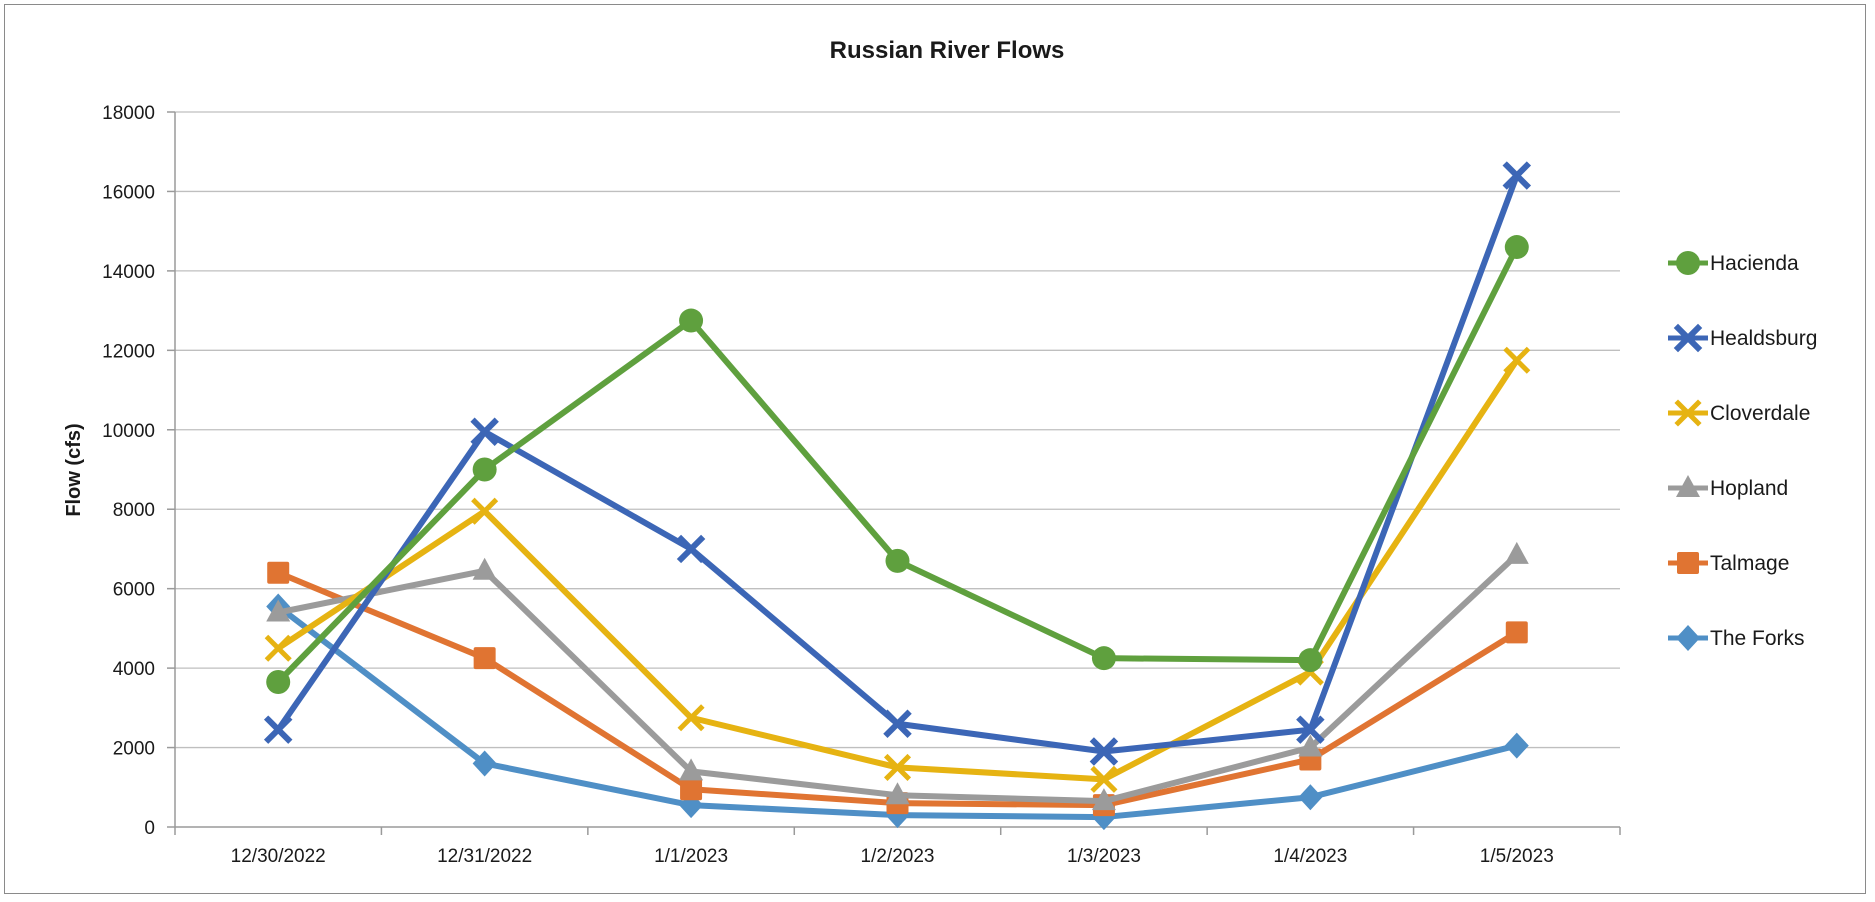 This screenshot has width=1875, height=902. Describe the element at coordinates (947, 50) in the screenshot. I see `chart-title: Russian River Flows` at that location.